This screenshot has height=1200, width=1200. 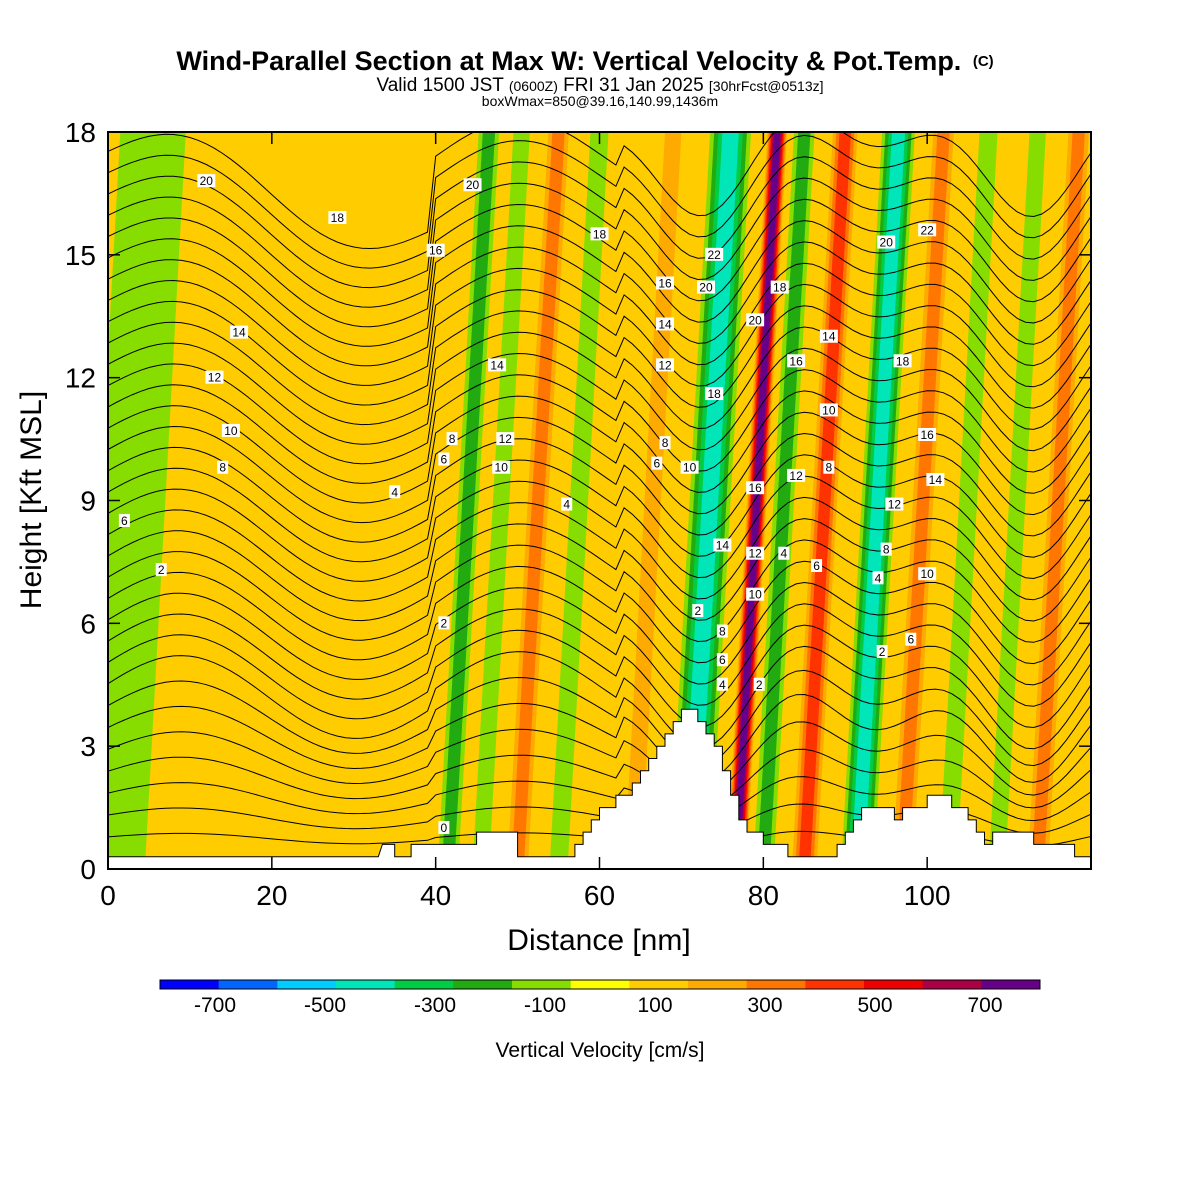 What do you see at coordinates (722, 632) in the screenshot?
I see `contour-label-text: 8` at bounding box center [722, 632].